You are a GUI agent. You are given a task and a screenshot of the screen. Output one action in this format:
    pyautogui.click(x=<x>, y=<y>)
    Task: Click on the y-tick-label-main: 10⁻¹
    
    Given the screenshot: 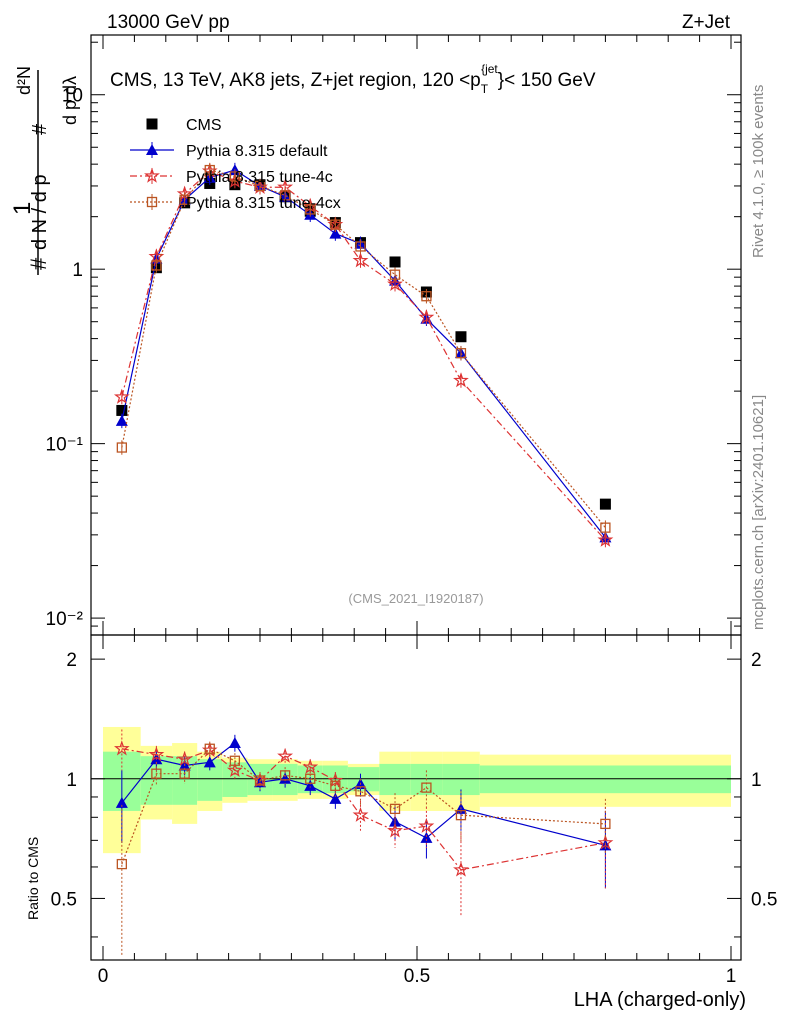 What is the action you would take?
    pyautogui.click(x=65, y=445)
    